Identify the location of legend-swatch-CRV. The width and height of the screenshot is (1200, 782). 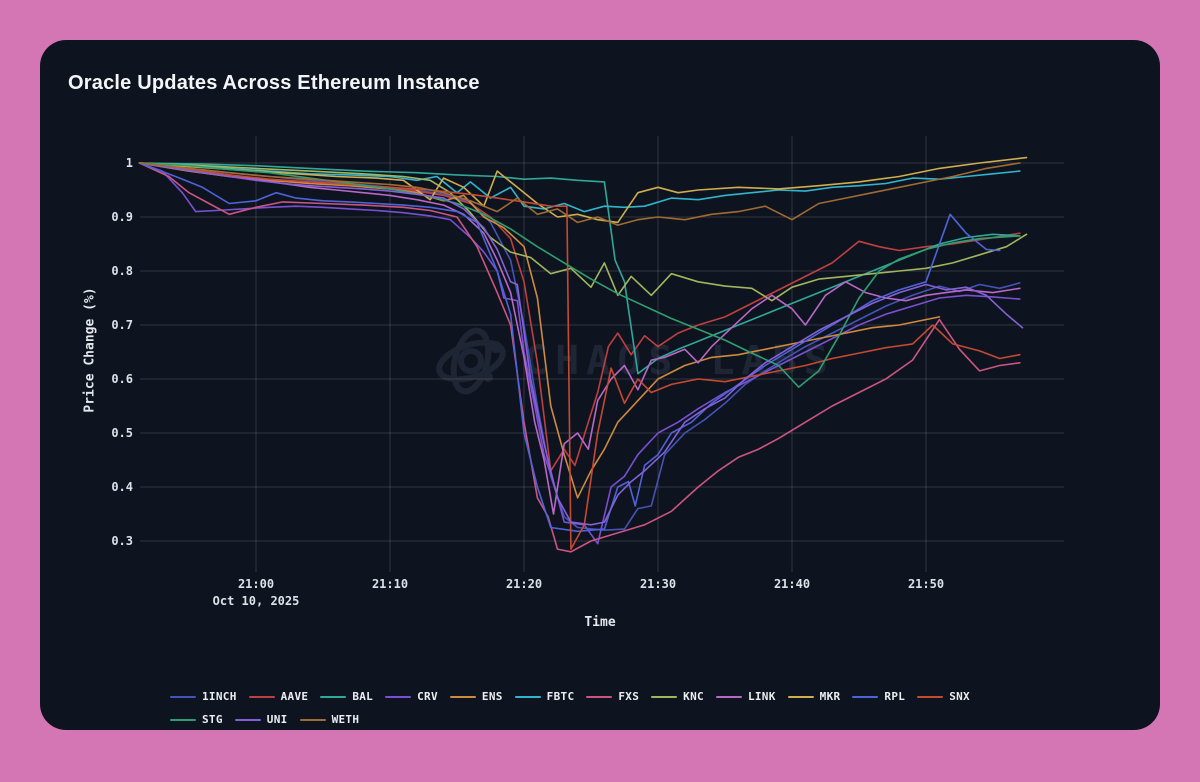
(398, 696).